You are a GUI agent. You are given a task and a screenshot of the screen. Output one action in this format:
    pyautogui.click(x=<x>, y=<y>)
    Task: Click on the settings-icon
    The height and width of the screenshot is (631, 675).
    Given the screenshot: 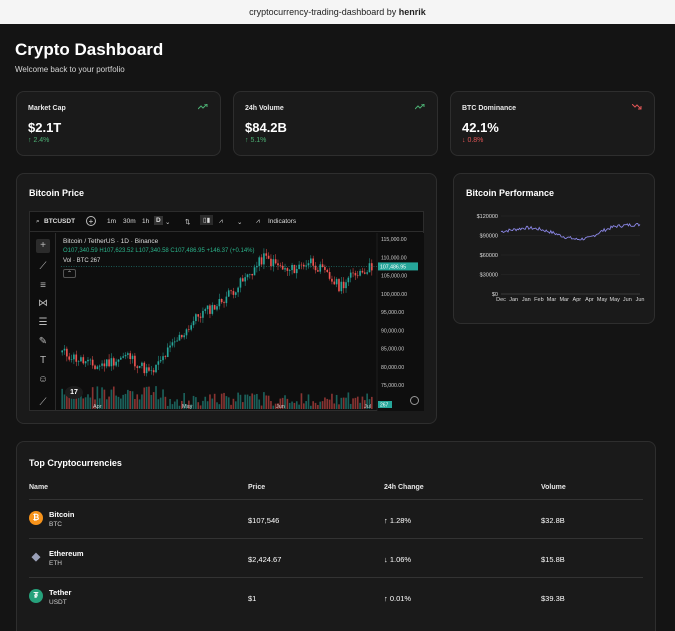 What is the action you would take?
    pyautogui.click(x=414, y=400)
    